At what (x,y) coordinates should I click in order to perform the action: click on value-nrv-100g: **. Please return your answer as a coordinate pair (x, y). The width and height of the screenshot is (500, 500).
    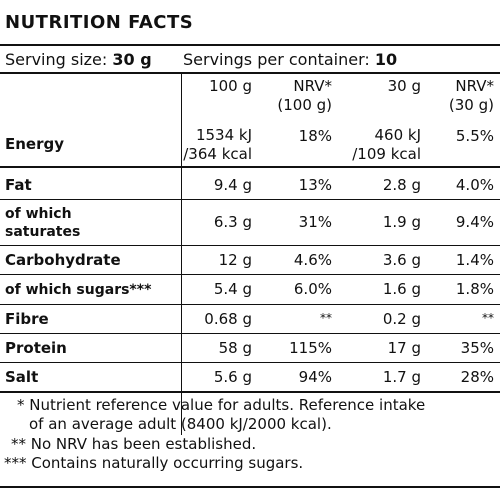
    Looking at the image, I should click on (326, 318).